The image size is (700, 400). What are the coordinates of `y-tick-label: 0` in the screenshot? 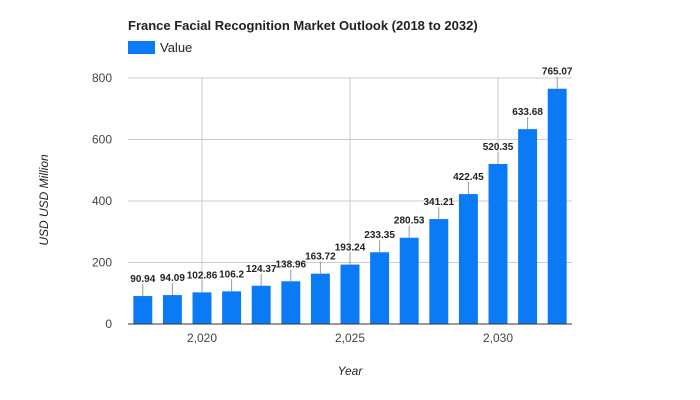 It's located at (108, 324).